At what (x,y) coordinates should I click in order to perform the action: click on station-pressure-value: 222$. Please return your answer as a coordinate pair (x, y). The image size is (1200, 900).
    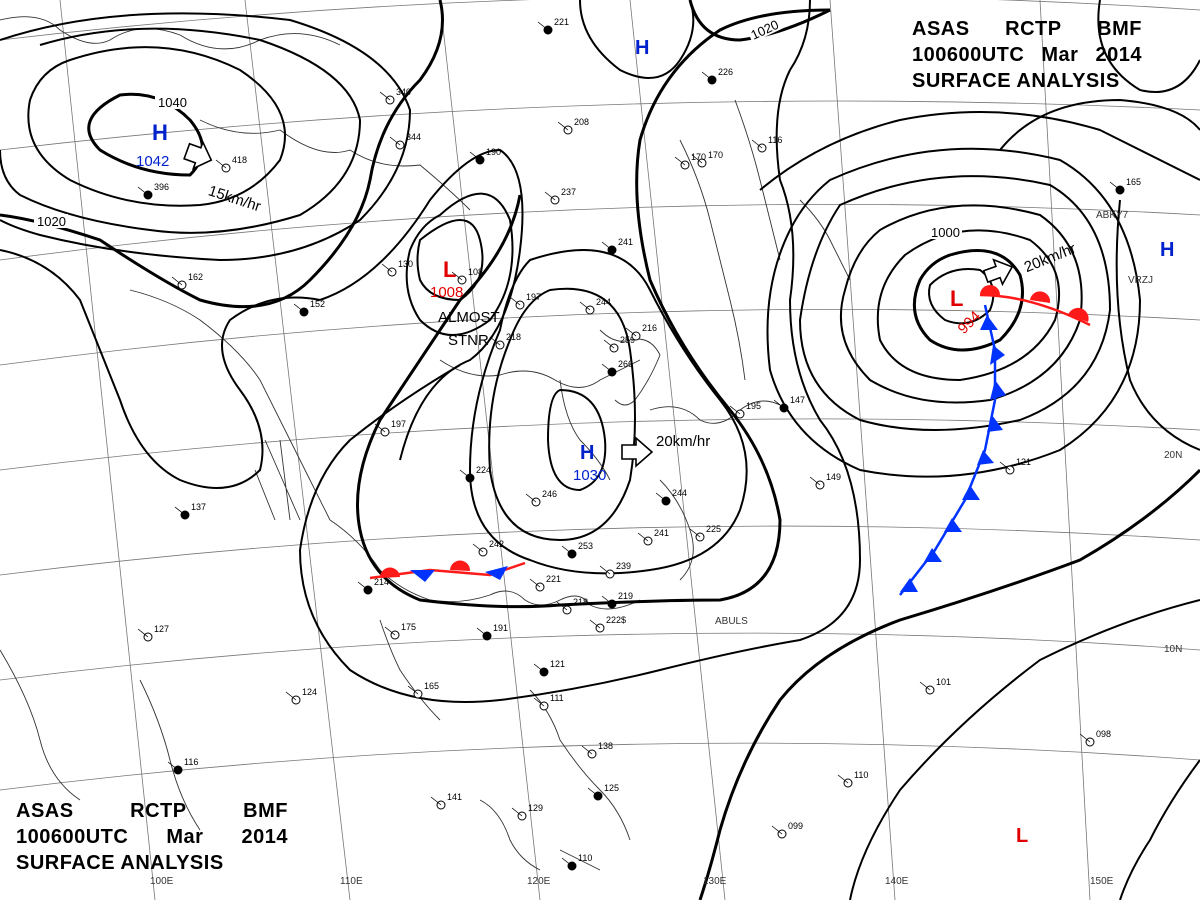
    Looking at the image, I should click on (616, 620).